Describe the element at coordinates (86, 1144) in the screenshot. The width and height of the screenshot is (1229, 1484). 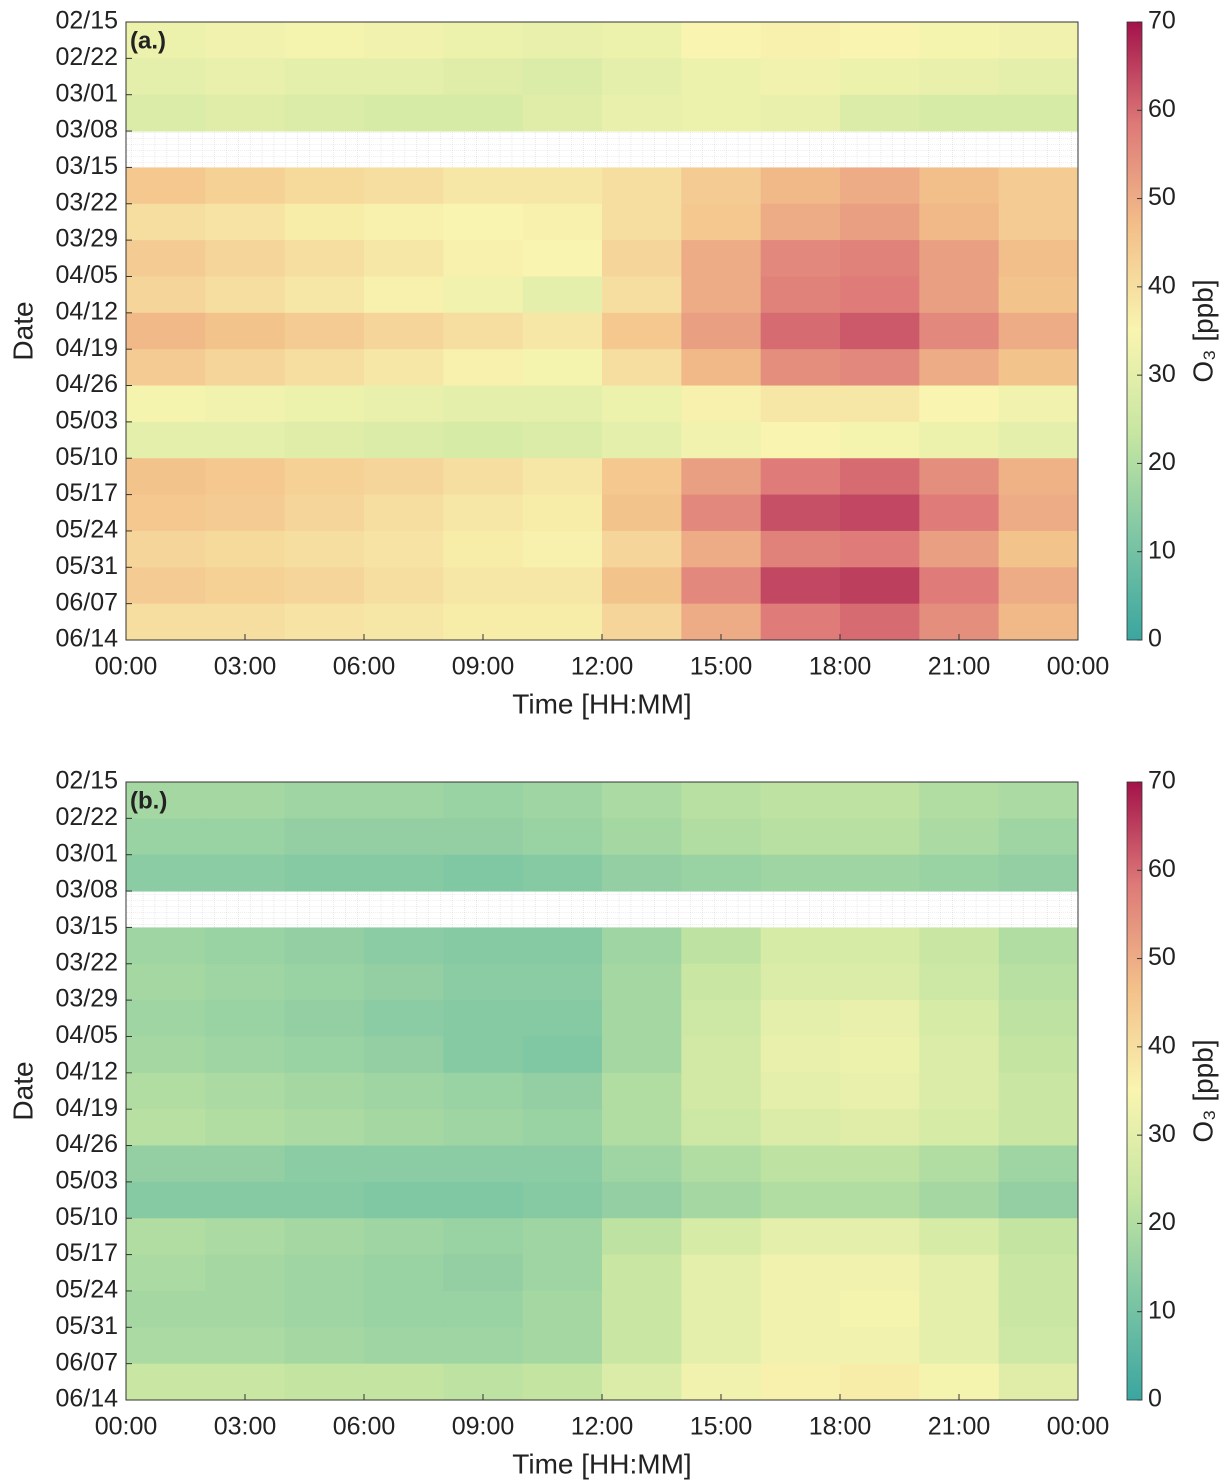
I see `y-tick-label: 04/26` at that location.